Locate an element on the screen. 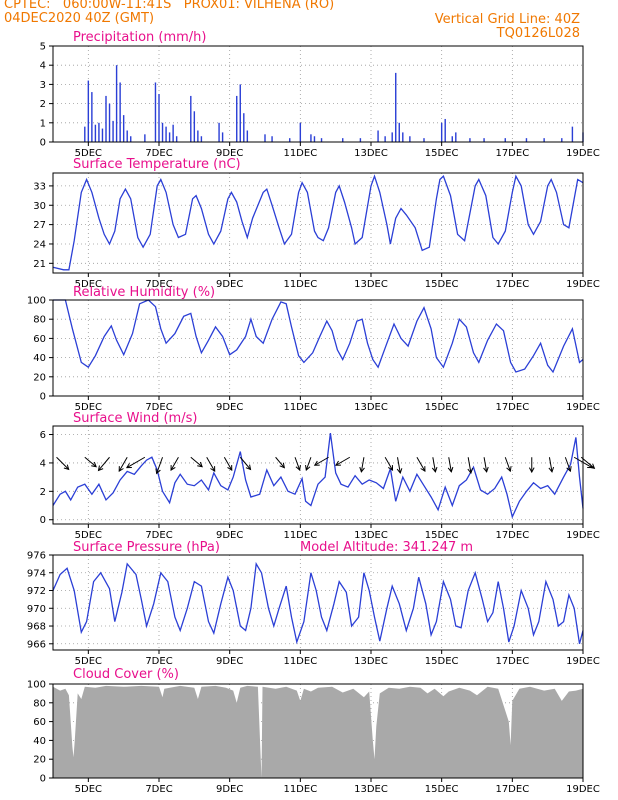 The height and width of the screenshot is (800, 618). wind-xtick-label: 15DEC is located at coordinates (442, 535).